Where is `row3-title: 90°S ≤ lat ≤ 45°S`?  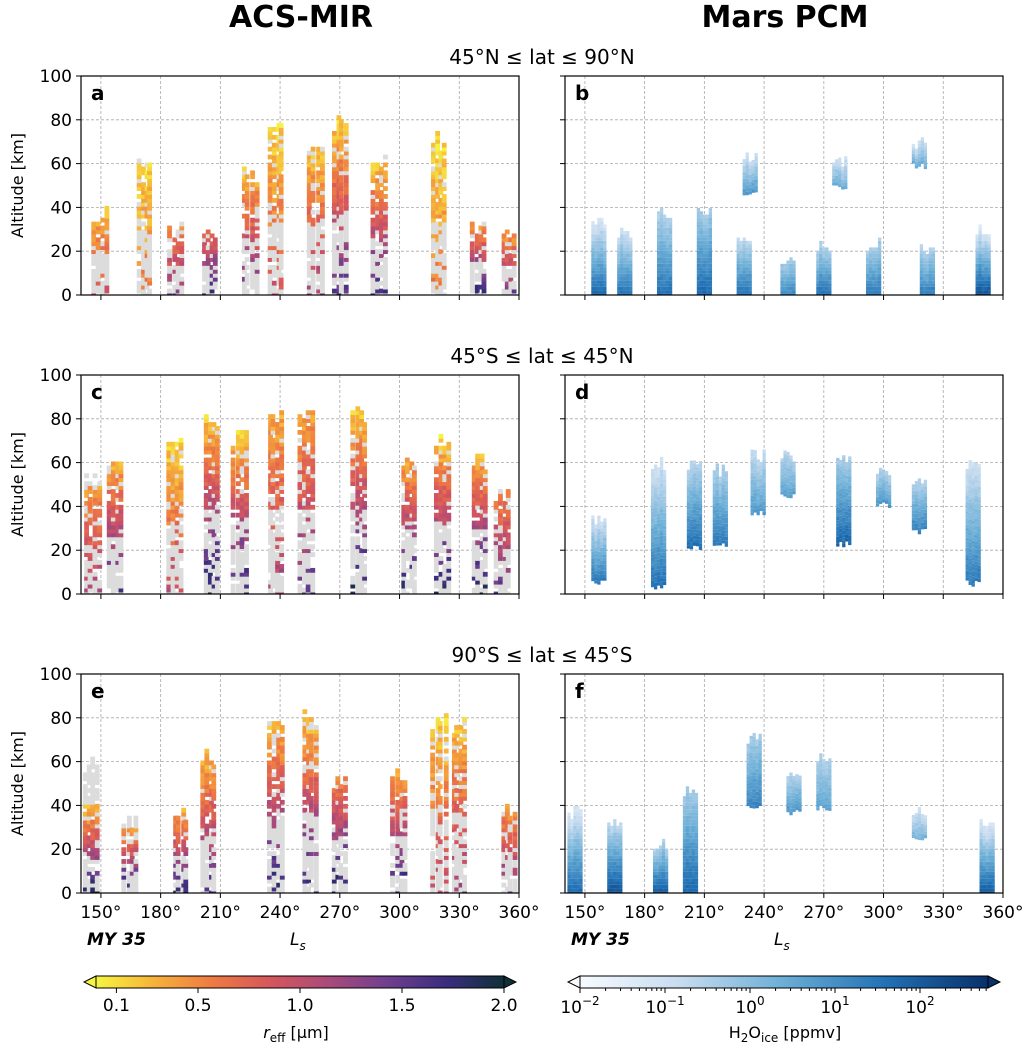
row3-title: 90°S ≤ lat ≤ 45°S is located at coordinates (542, 655).